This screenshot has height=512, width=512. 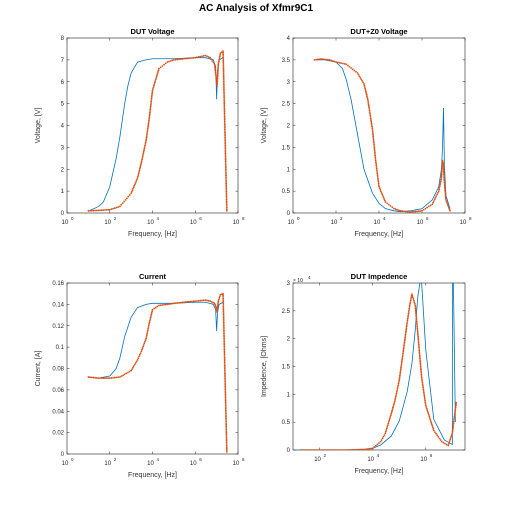 What do you see at coordinates (317, 460) in the screenshot?
I see `x-tick-label: 10` at bounding box center [317, 460].